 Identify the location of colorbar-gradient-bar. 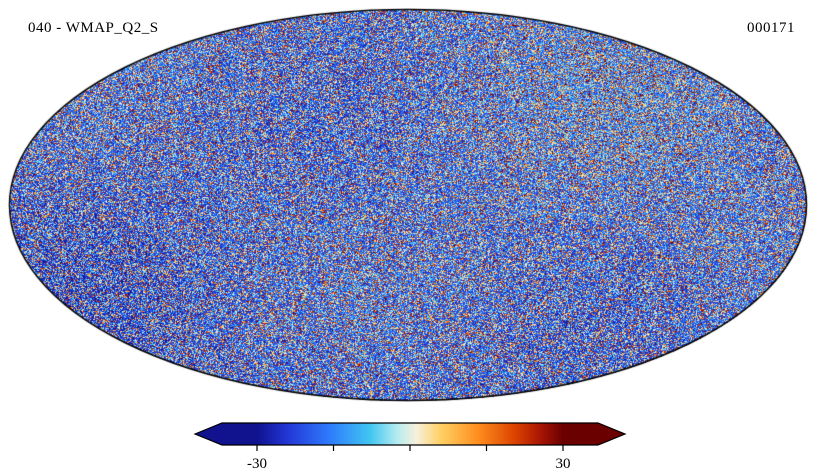
(410, 434).